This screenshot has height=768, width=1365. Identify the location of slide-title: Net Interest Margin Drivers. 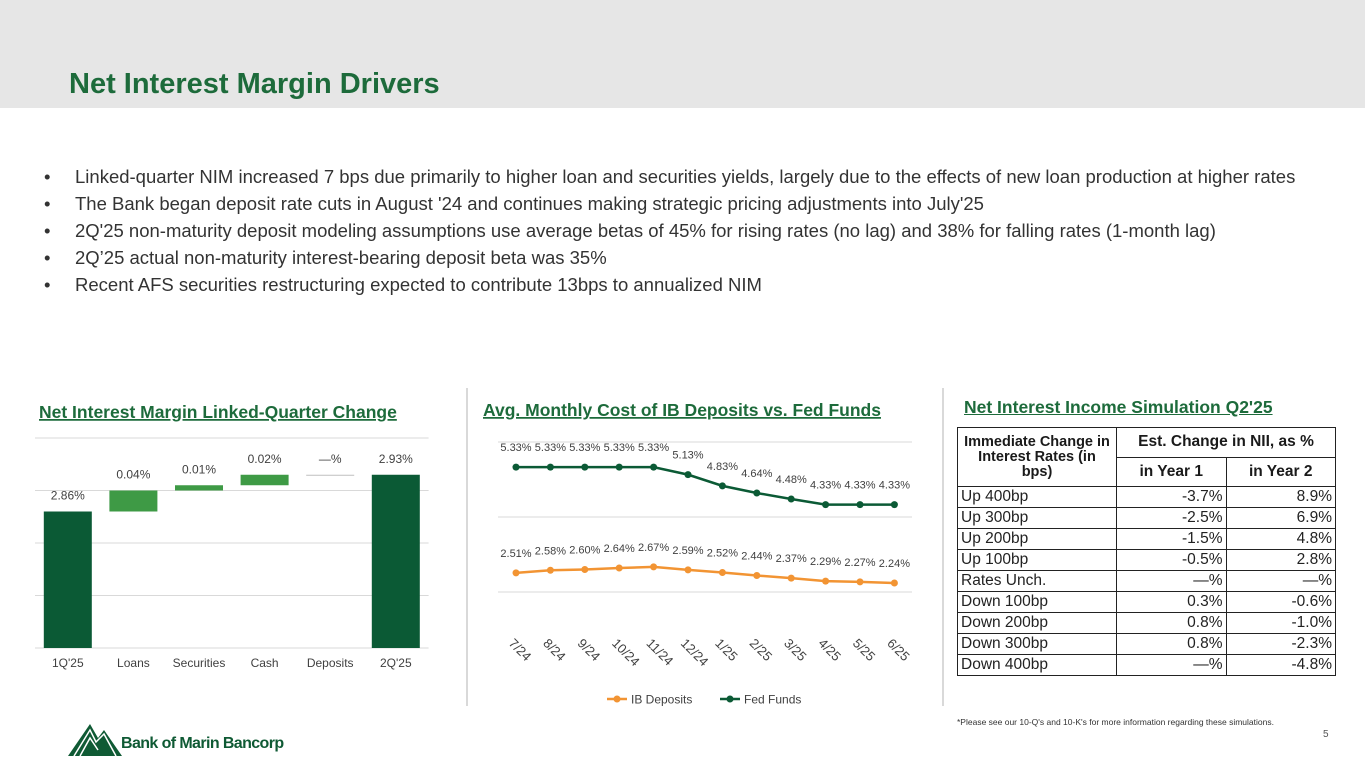
(254, 84).